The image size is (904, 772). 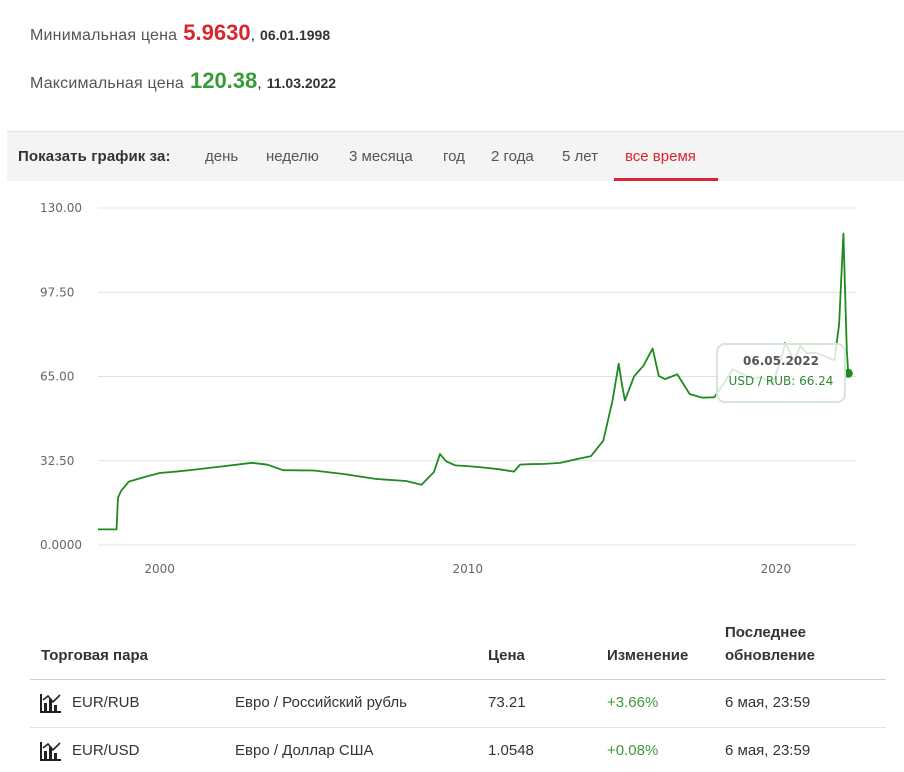 I want to click on max-price-value: 120.38, so click(x=223, y=80).